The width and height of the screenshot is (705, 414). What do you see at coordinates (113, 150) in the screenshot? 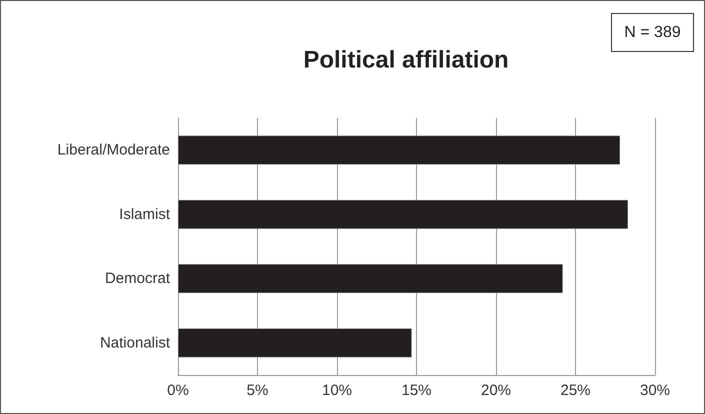
I see `y-tick-label: Liberal/Moderate` at bounding box center [113, 150].